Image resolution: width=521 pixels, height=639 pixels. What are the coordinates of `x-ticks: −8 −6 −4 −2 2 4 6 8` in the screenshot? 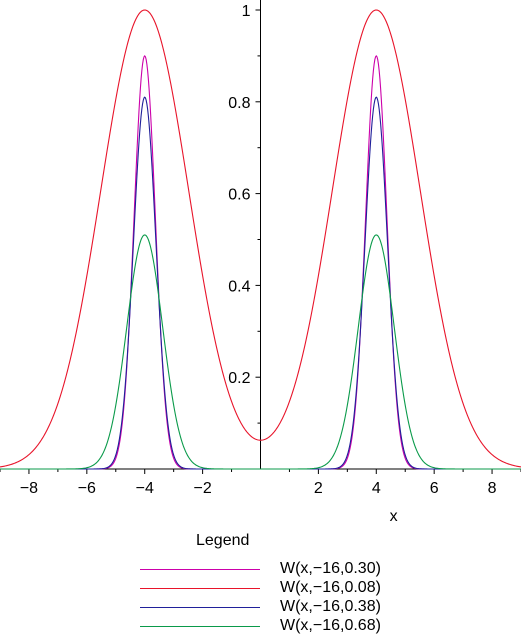 It's located at (260, 483).